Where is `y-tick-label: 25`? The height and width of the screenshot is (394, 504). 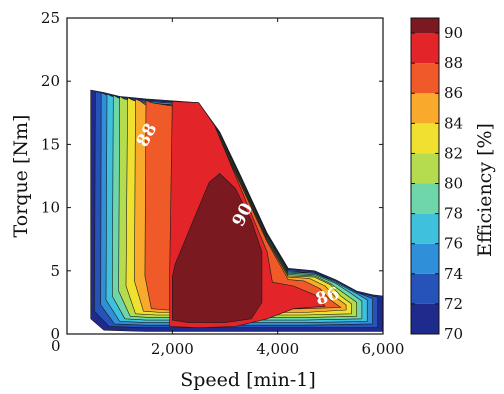 y-tick-label: 25 is located at coordinates (50, 18).